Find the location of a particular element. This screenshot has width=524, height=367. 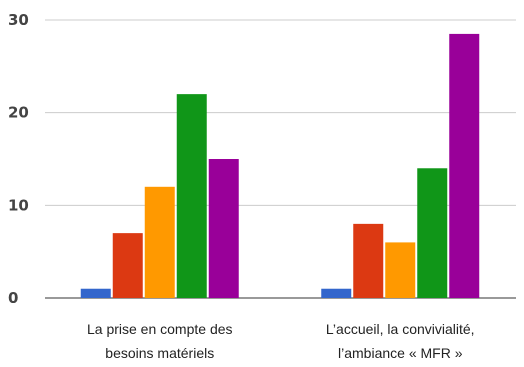

category-label: La prise en compte des is located at coordinates (160, 329).